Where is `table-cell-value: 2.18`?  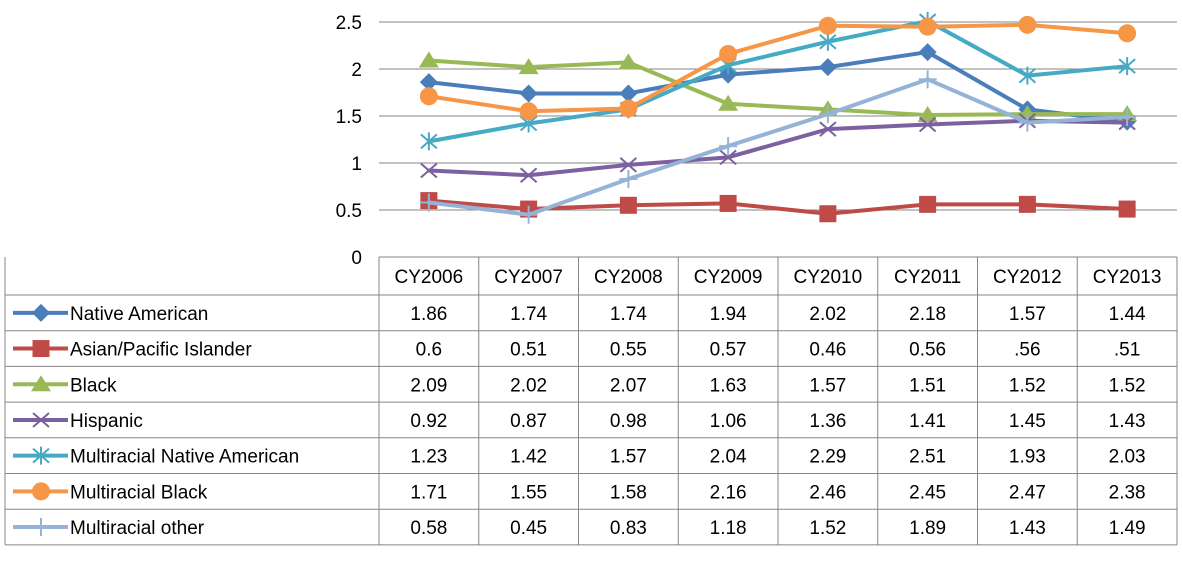
table-cell-value: 2.18 is located at coordinates (927, 314).